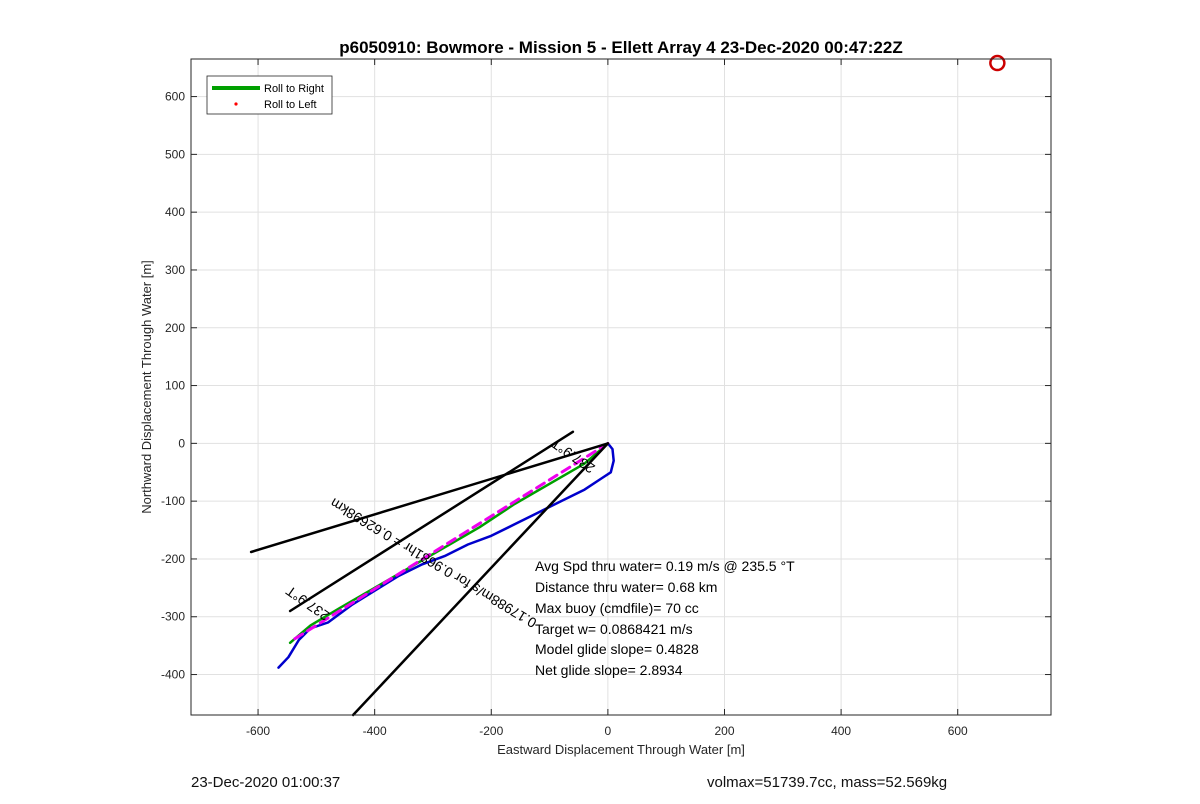  What do you see at coordinates (175, 386) in the screenshot?
I see `y-tick-label: 100` at bounding box center [175, 386].